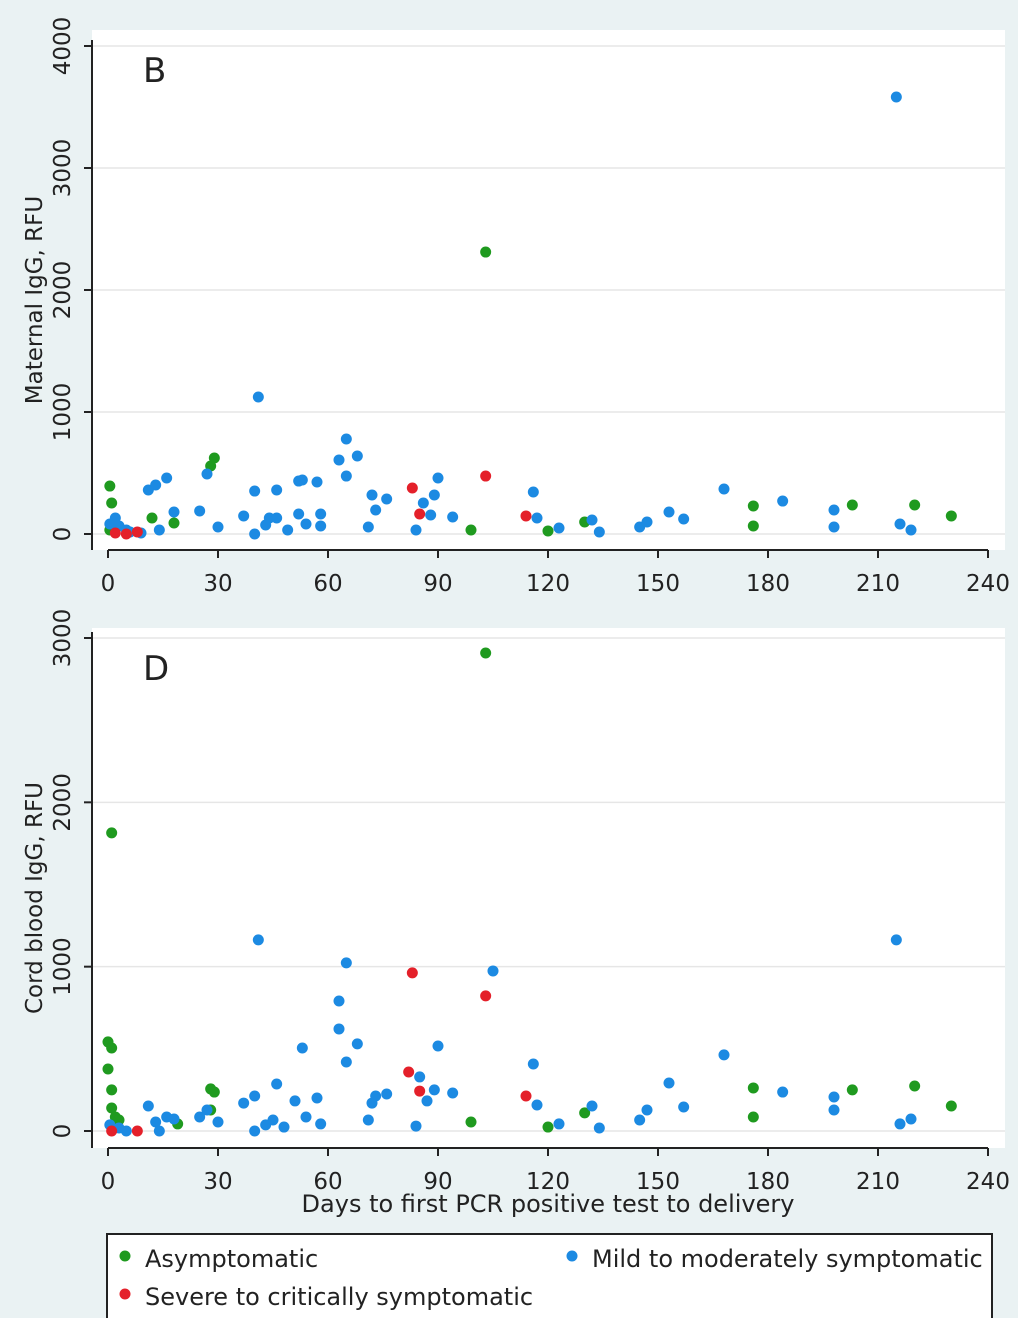 The width and height of the screenshot is (1018, 1318). What do you see at coordinates (787, 1259) in the screenshot?
I see `legend-label: Mild to moderately symptomatic` at bounding box center [787, 1259].